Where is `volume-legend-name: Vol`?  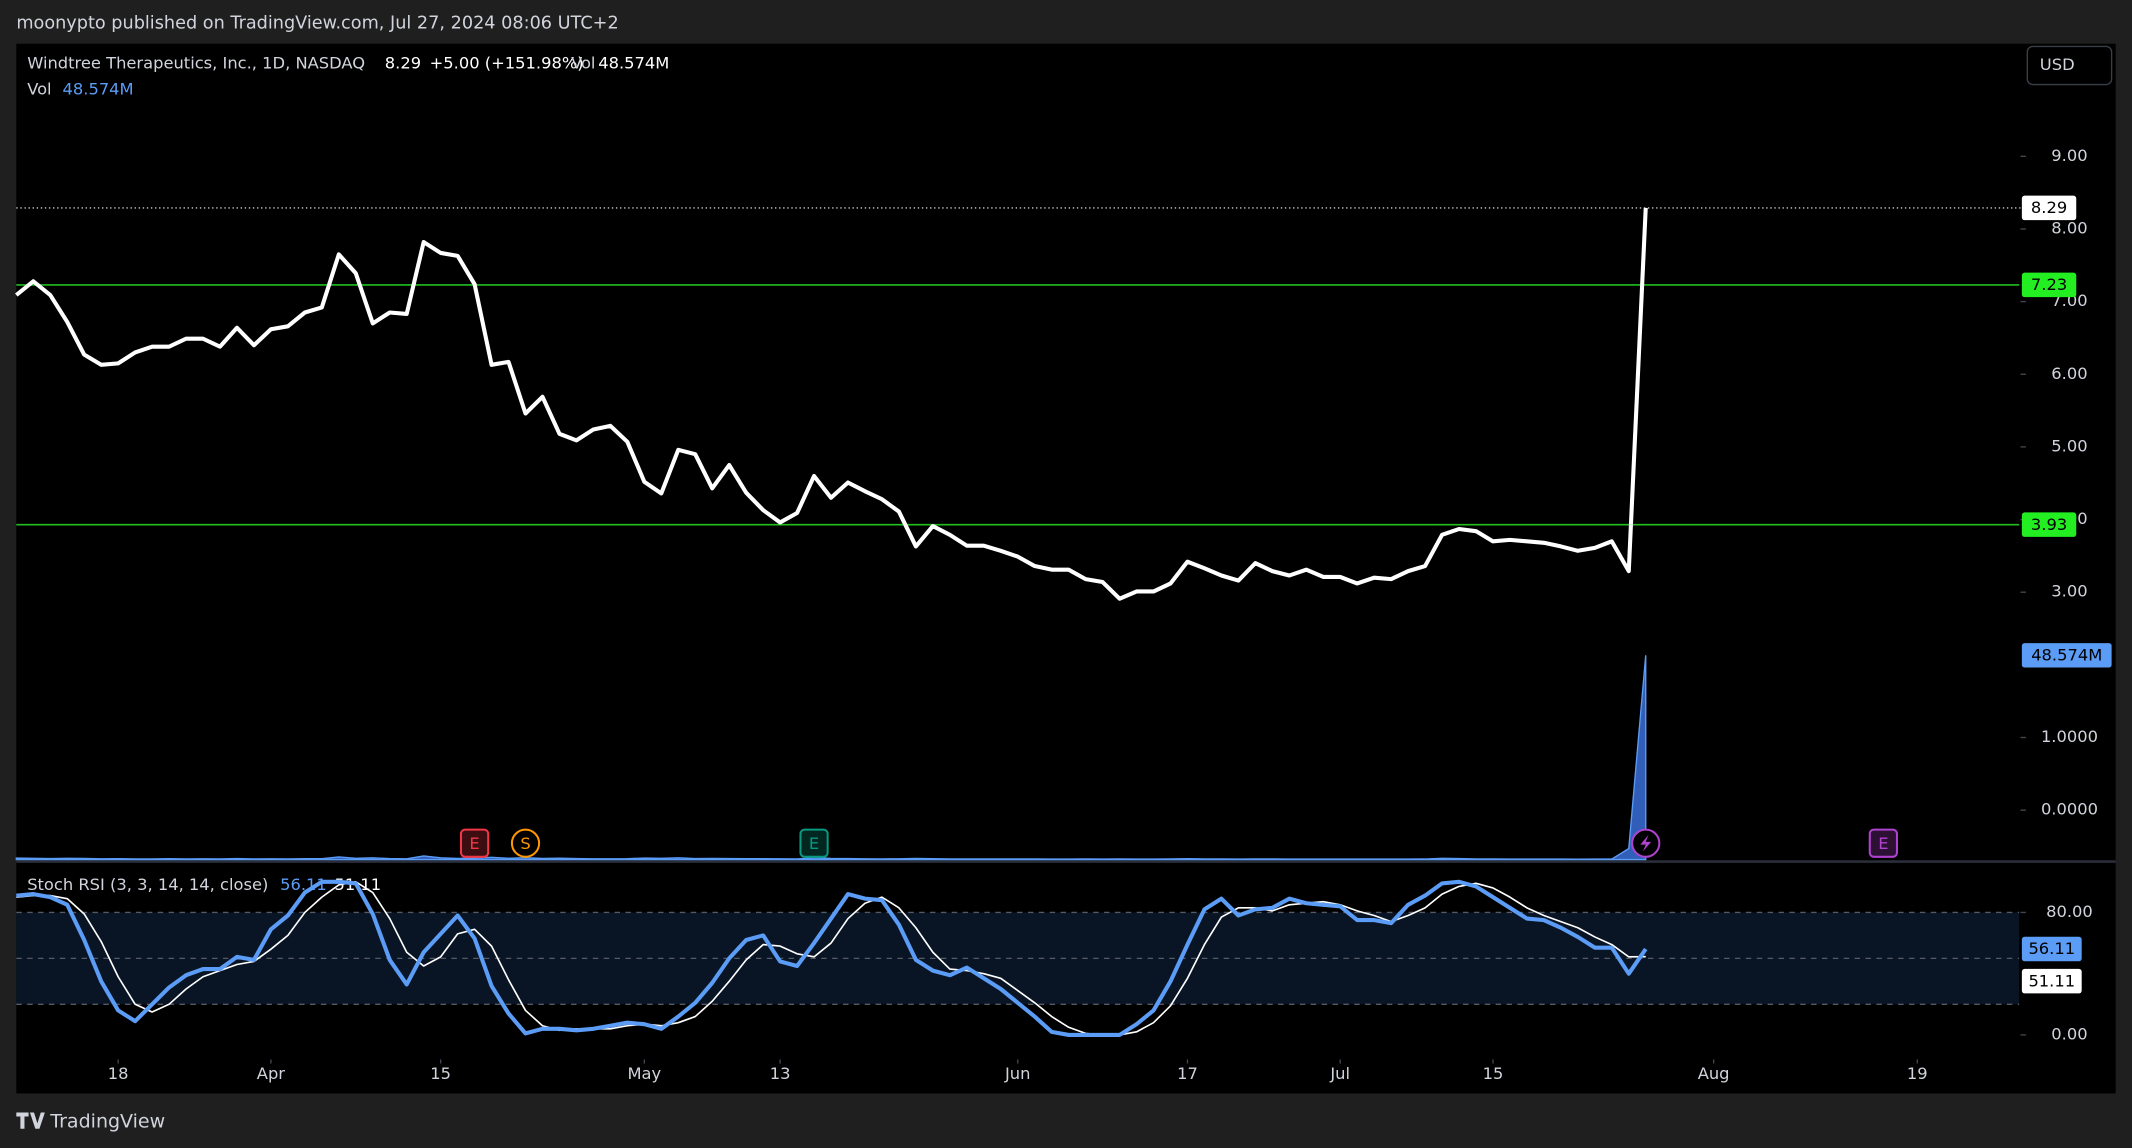 volume-legend-name: Vol is located at coordinates (39, 88).